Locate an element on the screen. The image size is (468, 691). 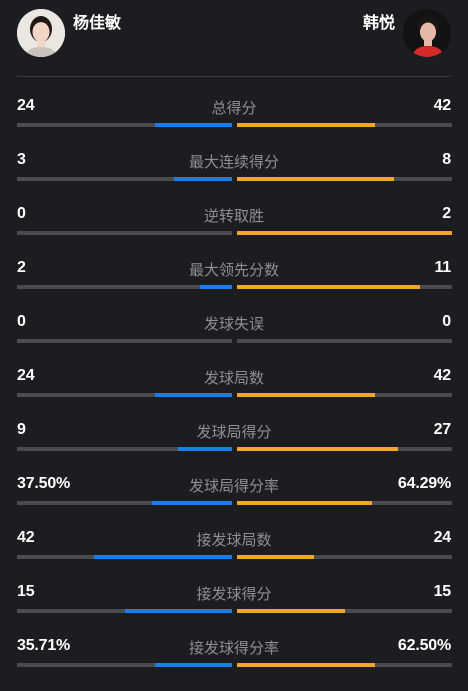
player-right-photo-icon is located at coordinates (427, 33).